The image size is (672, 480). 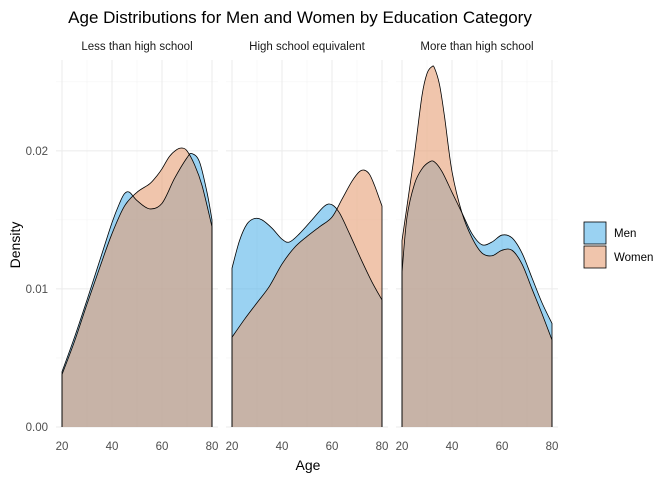 What do you see at coordinates (37, 152) in the screenshot?
I see `y-tick-label: 0.02` at bounding box center [37, 152].